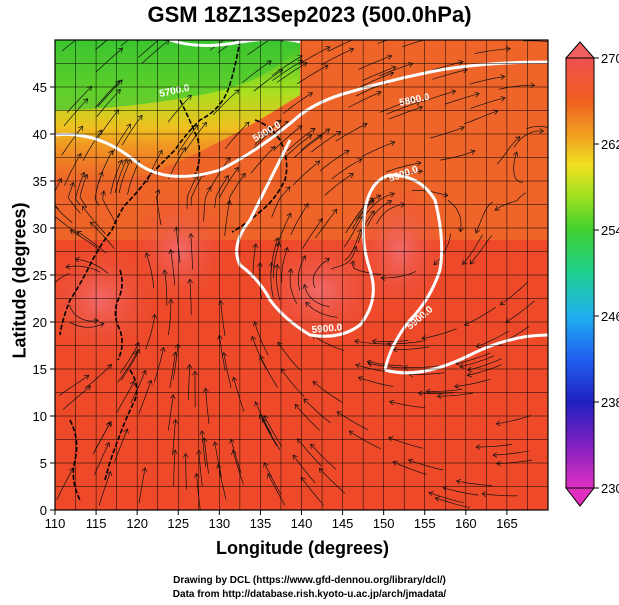  What do you see at coordinates (40, 228) in the screenshot?
I see `y-tick-label: 30` at bounding box center [40, 228].